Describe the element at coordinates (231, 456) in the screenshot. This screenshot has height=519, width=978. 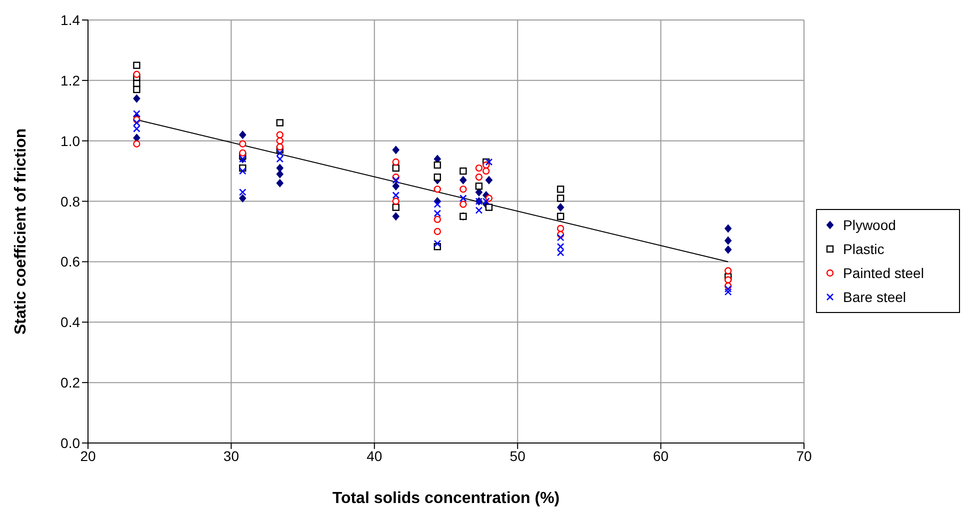
I see `x-tick-label: 30` at that location.